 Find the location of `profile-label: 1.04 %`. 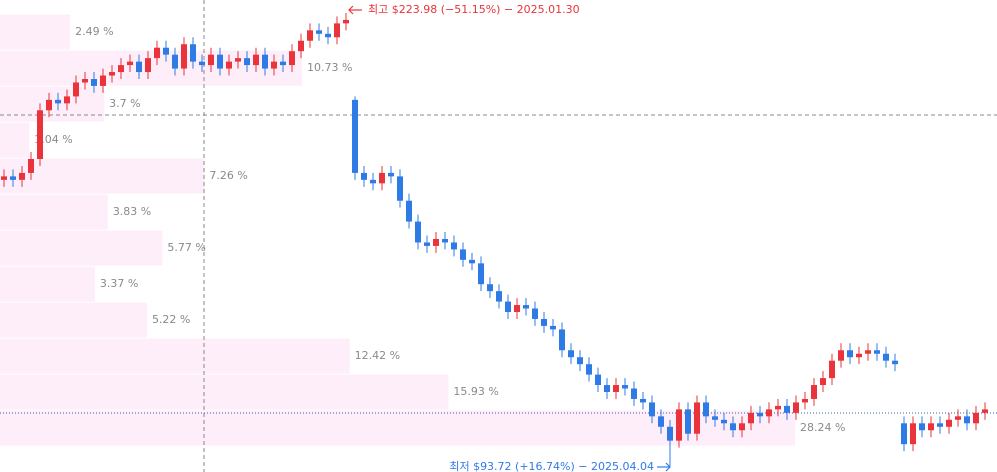

profile-label: 1.04 % is located at coordinates (53, 139).